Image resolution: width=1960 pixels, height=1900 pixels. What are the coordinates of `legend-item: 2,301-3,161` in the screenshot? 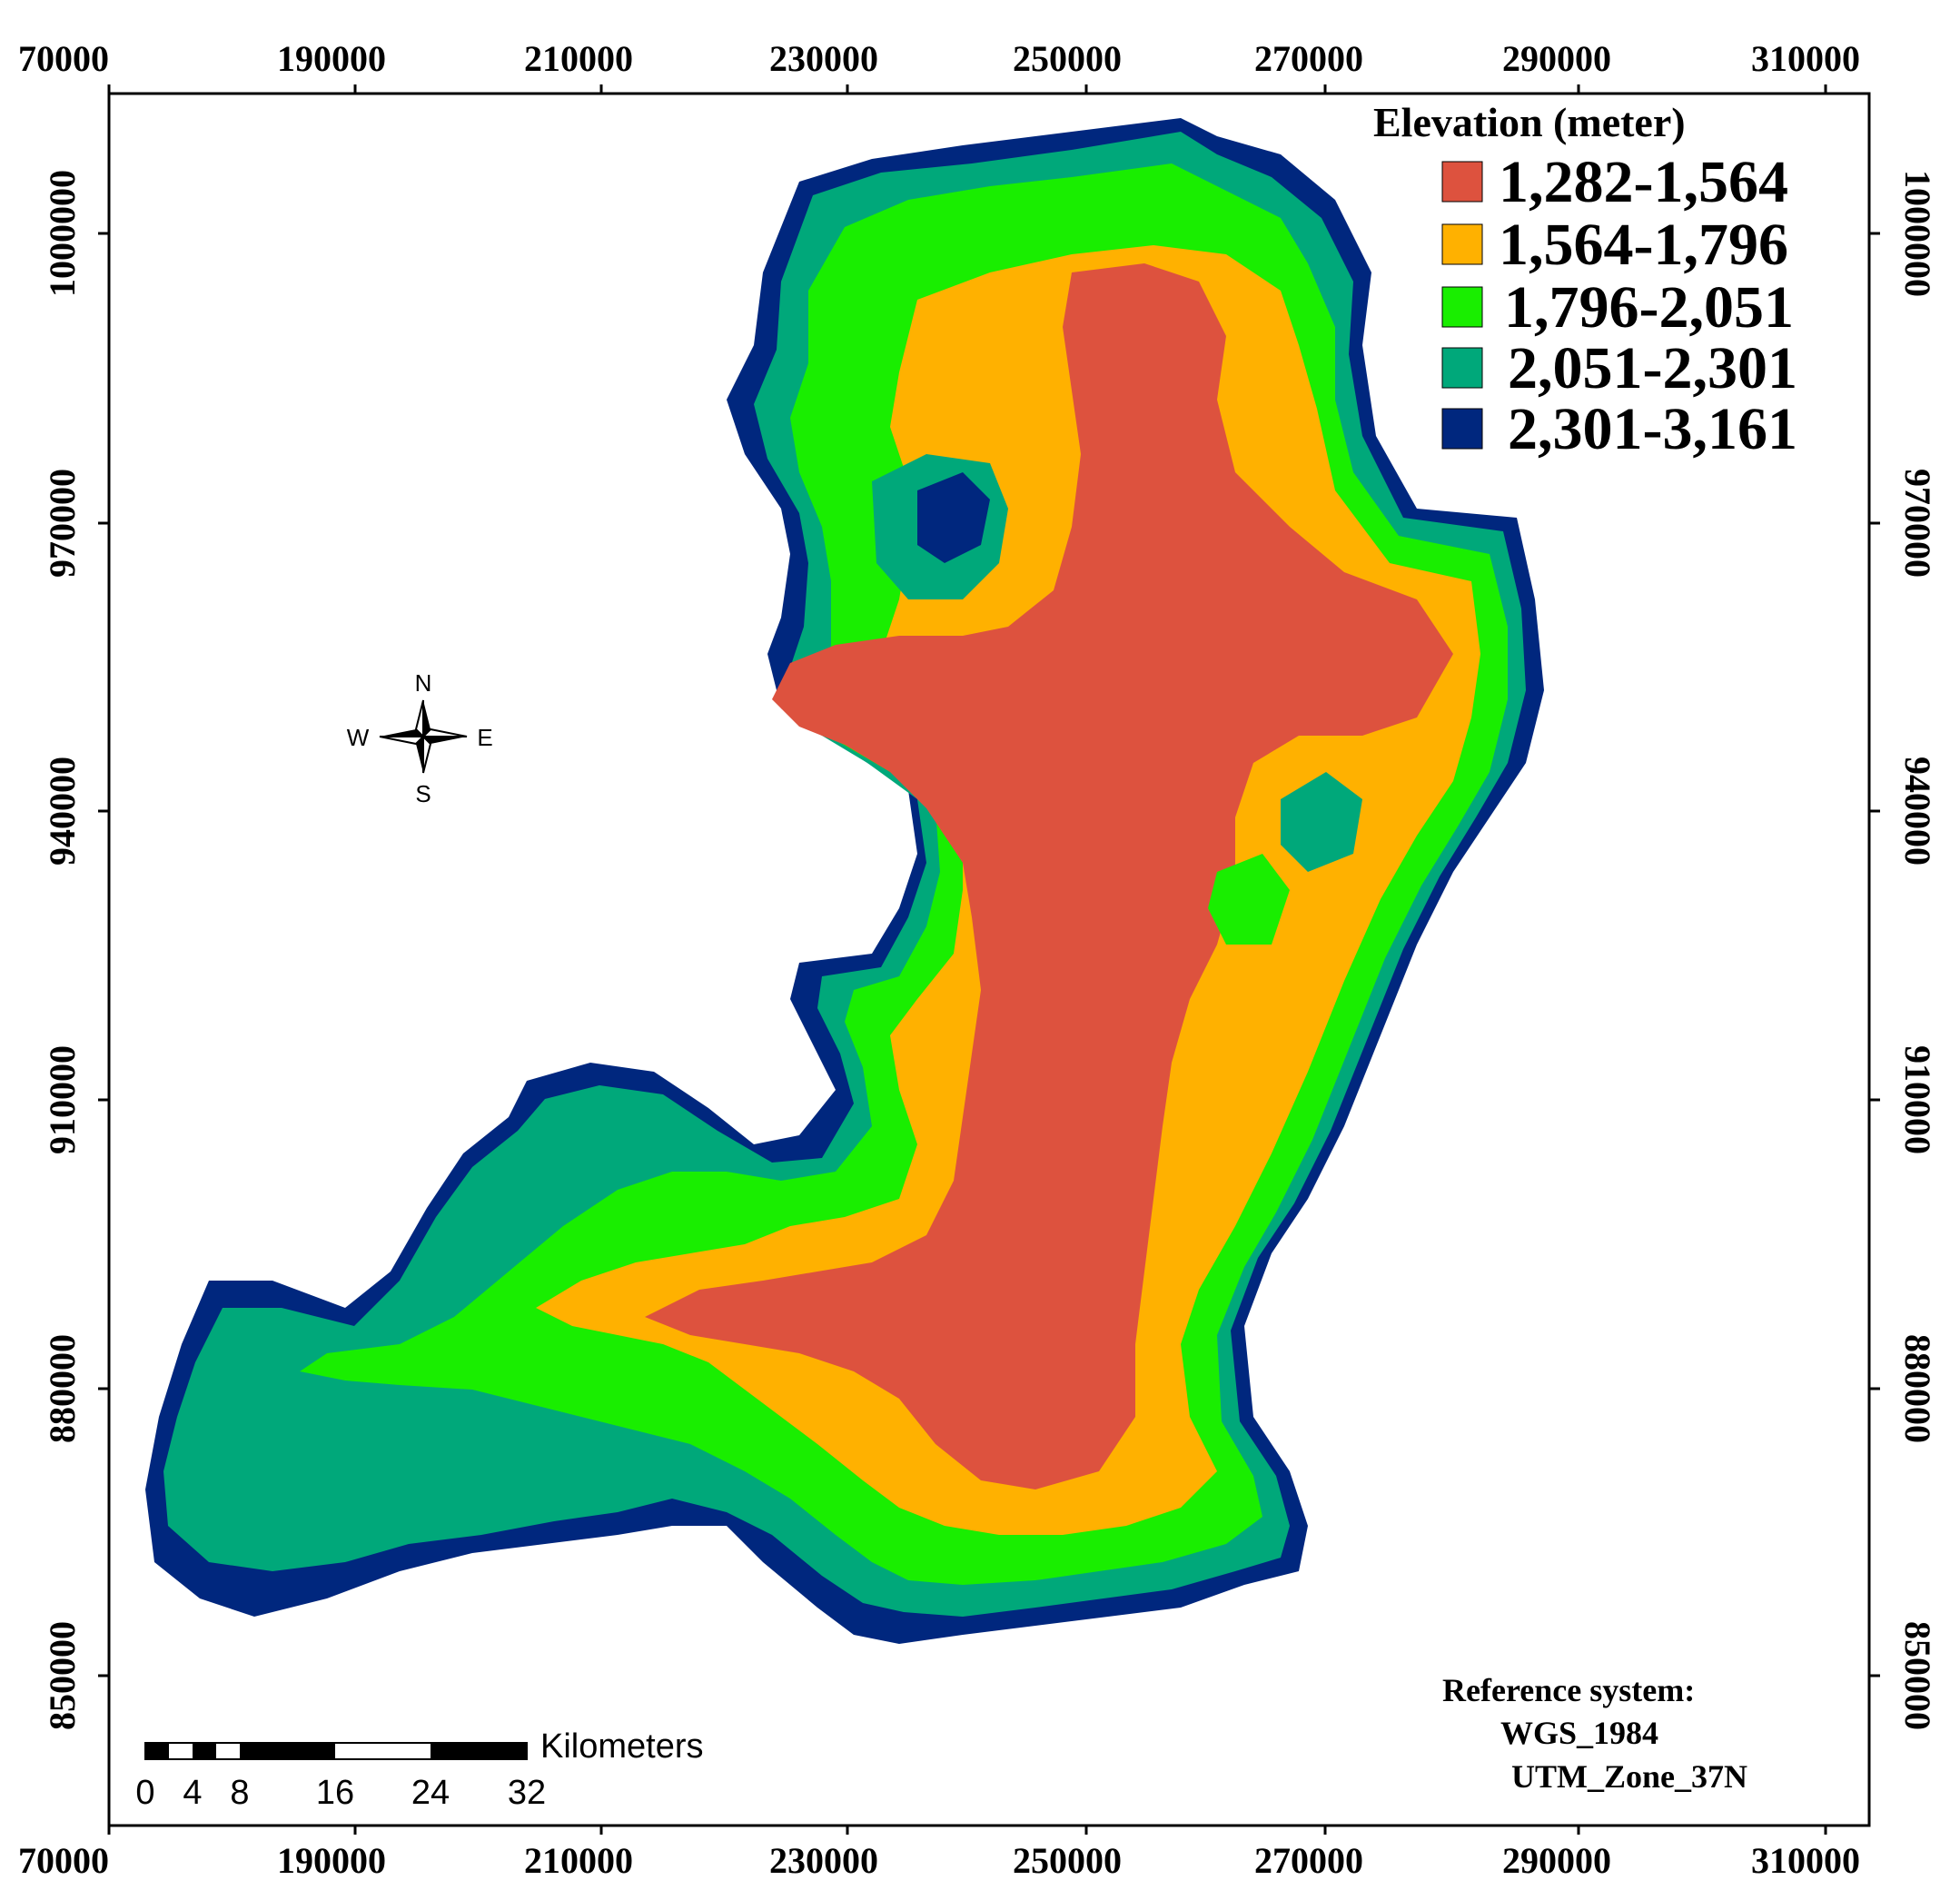 It's located at (1619, 429).